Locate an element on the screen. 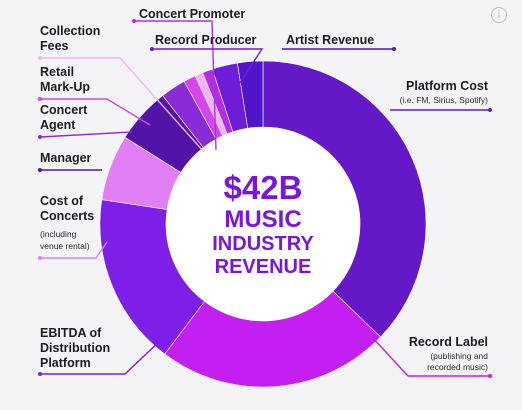 Image resolution: width=522 pixels, height=410 pixels. label-ebitda-1: EBITDA of is located at coordinates (71, 333).